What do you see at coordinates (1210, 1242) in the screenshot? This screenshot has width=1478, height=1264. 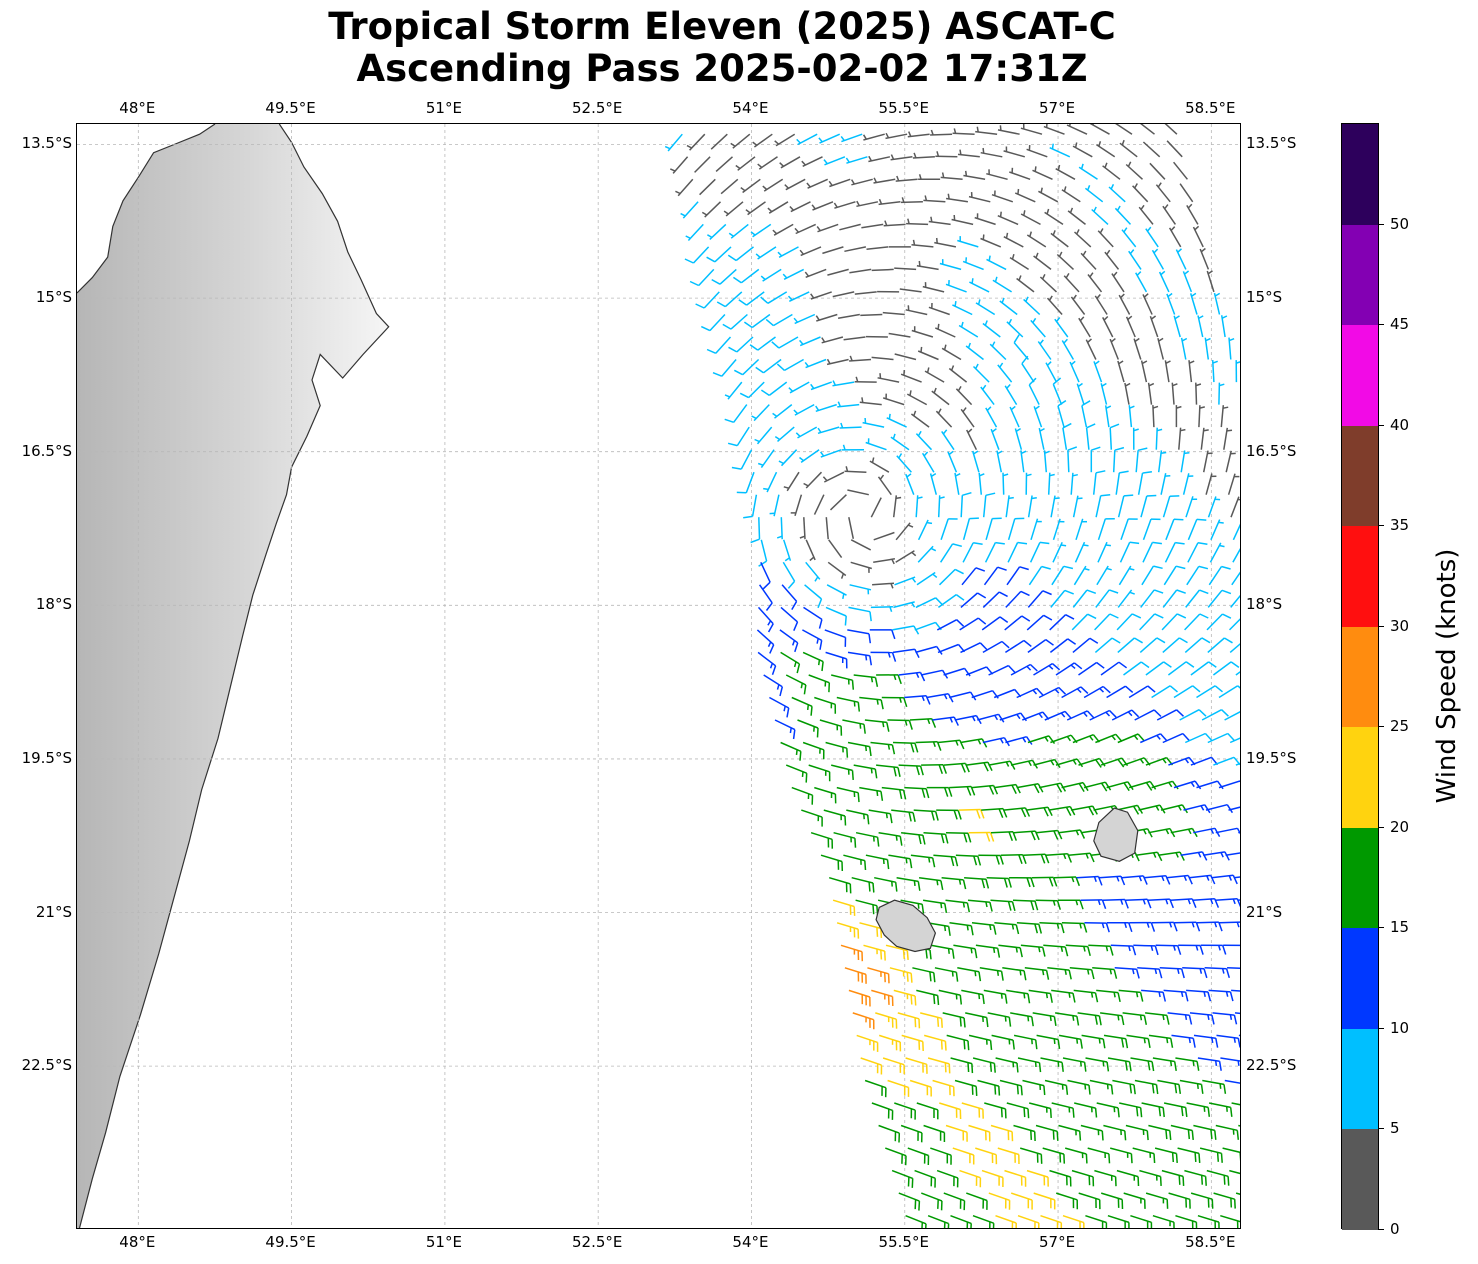 I see `lon-tick-label-bottom: 58.5°E` at bounding box center [1210, 1242].